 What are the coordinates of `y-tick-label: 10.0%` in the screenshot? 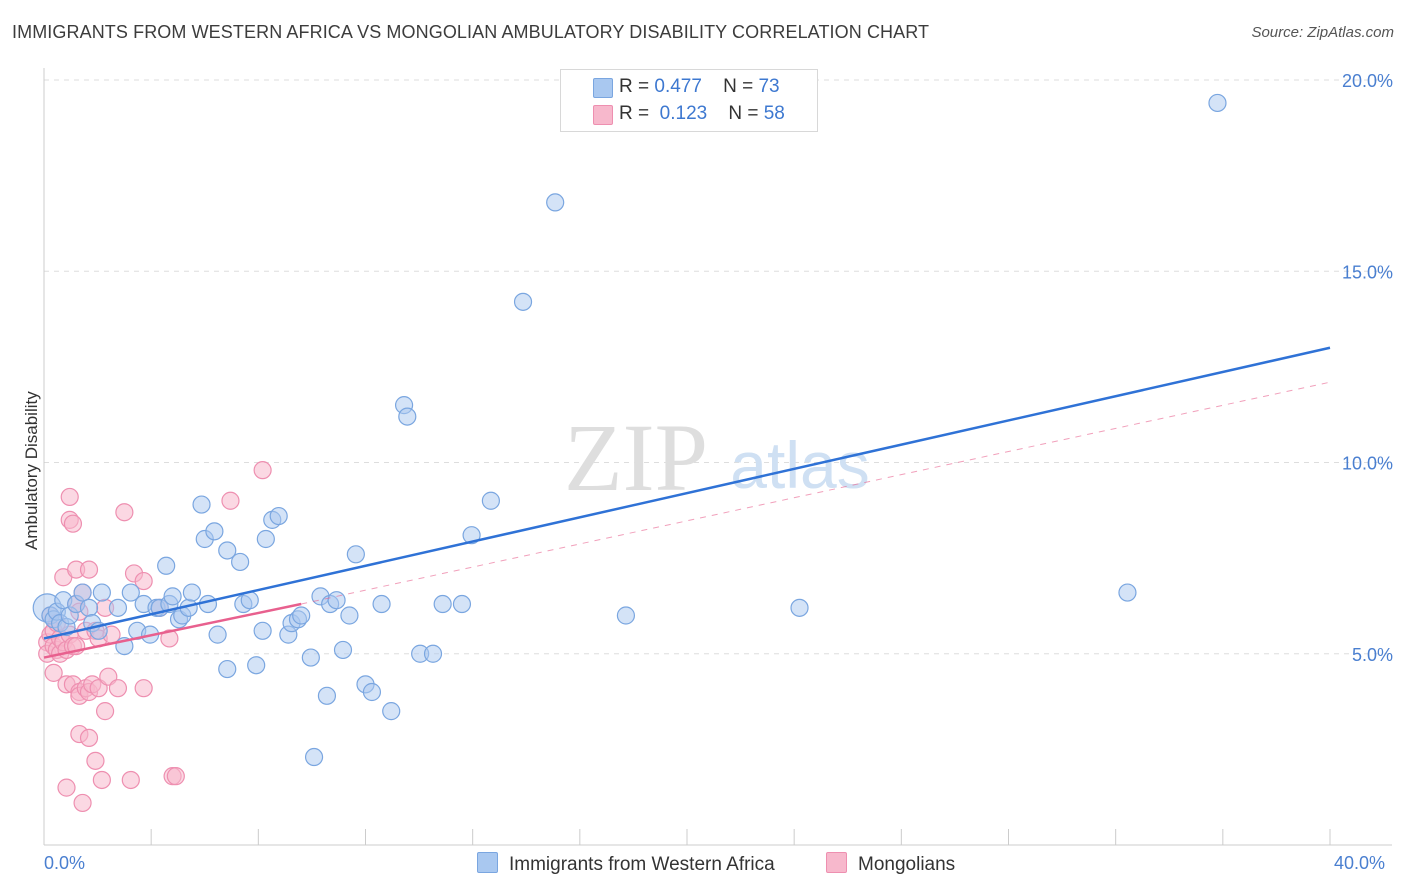 It's located at (1367, 464).